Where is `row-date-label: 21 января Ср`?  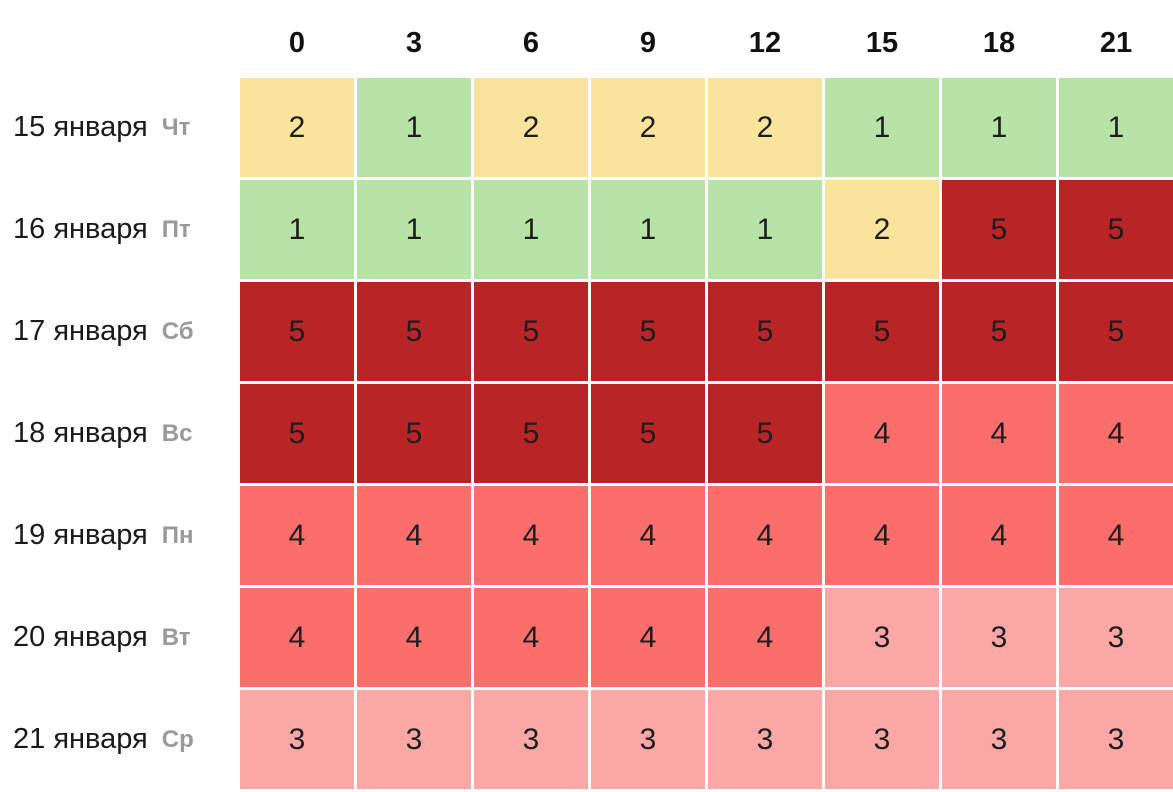 row-date-label: 21 января Ср is located at coordinates (118, 739).